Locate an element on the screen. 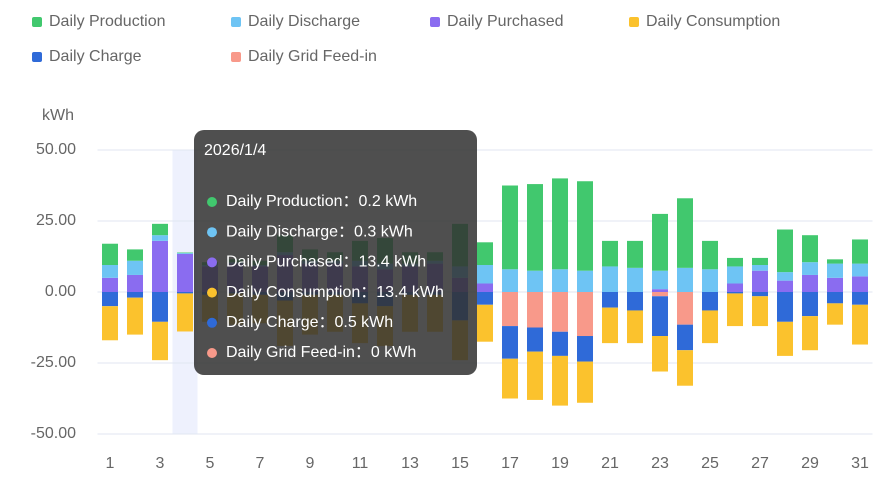  y-tick-label: 50.00 is located at coordinates (56, 149).